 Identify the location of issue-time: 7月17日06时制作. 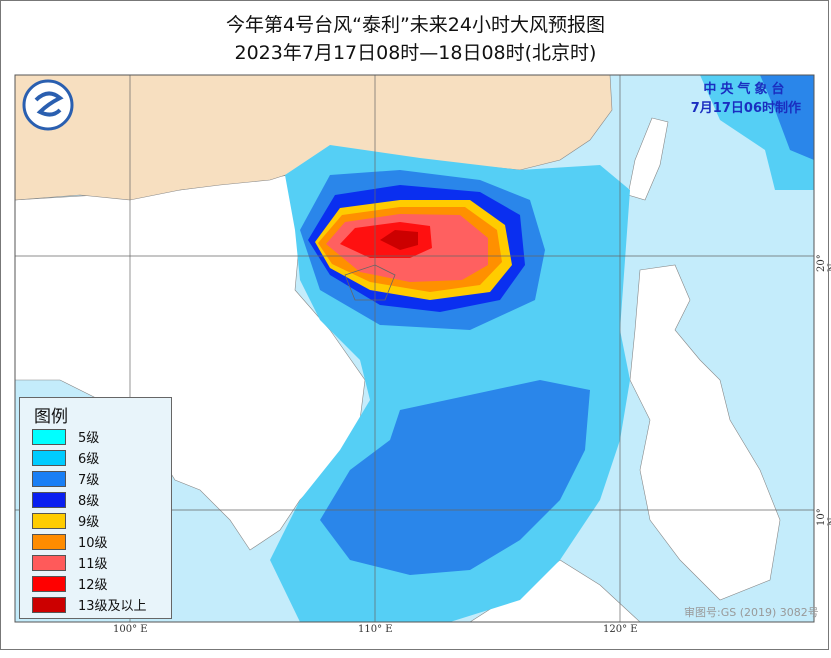
(745, 108).